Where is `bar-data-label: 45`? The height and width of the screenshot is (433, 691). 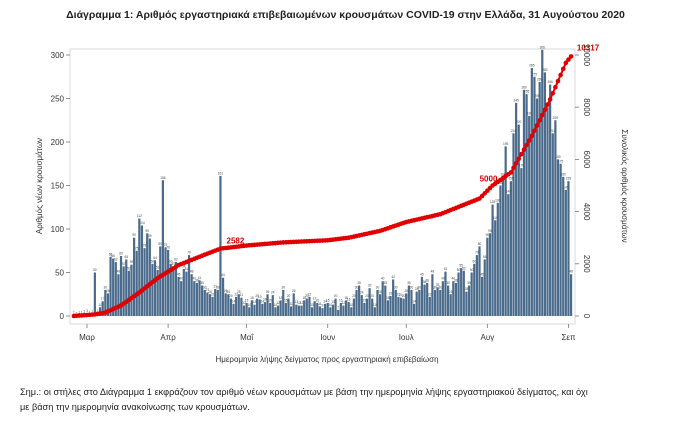
bar-data-label: 45 is located at coordinates (179, 274).